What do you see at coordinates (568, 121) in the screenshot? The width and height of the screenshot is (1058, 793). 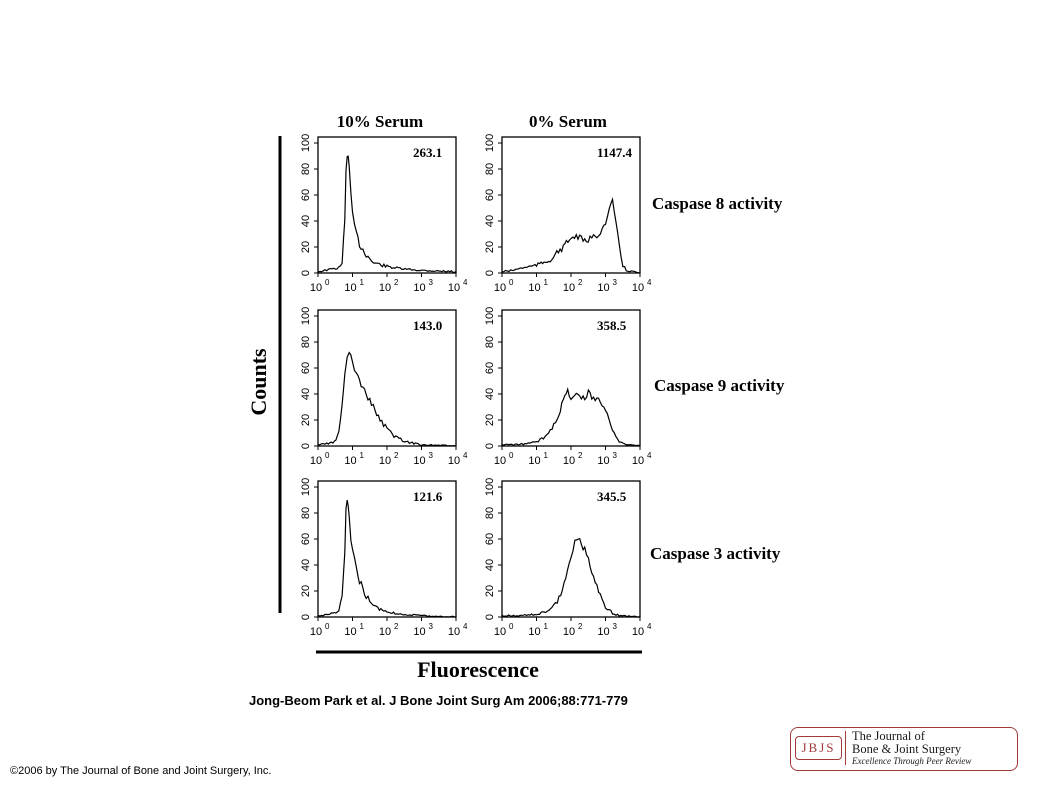 I see `column-title-0-serum: 0% Serum` at bounding box center [568, 121].